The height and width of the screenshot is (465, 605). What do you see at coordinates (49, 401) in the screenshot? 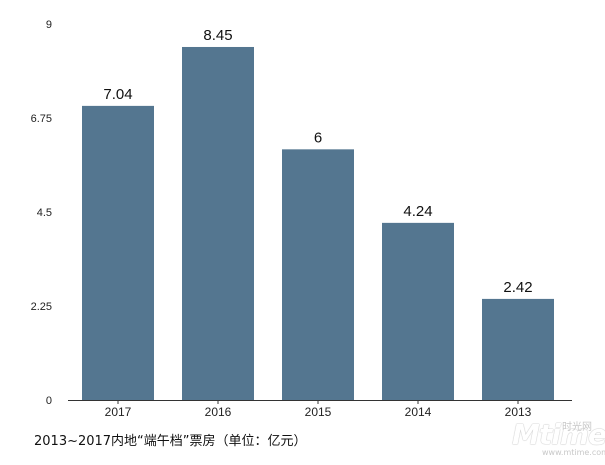
I see `y-tick-label: 0` at bounding box center [49, 401].